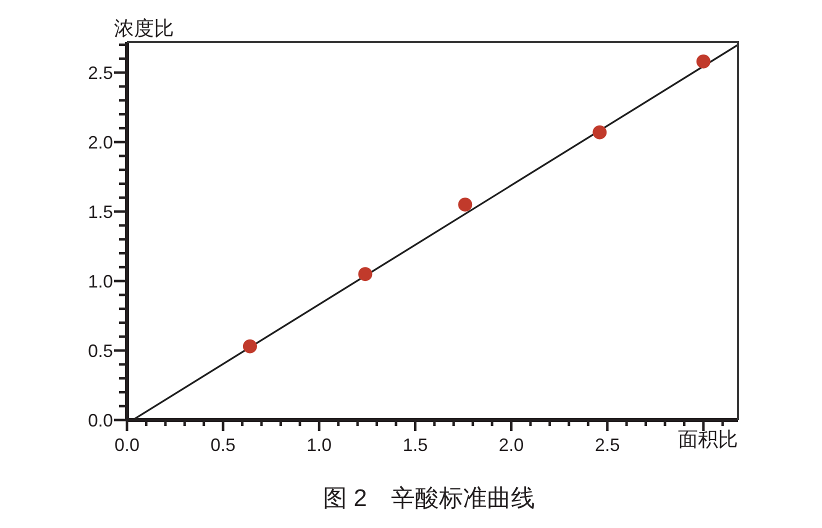  What do you see at coordinates (100, 142) in the screenshot?
I see `y-tick-label: 2.0` at bounding box center [100, 142].